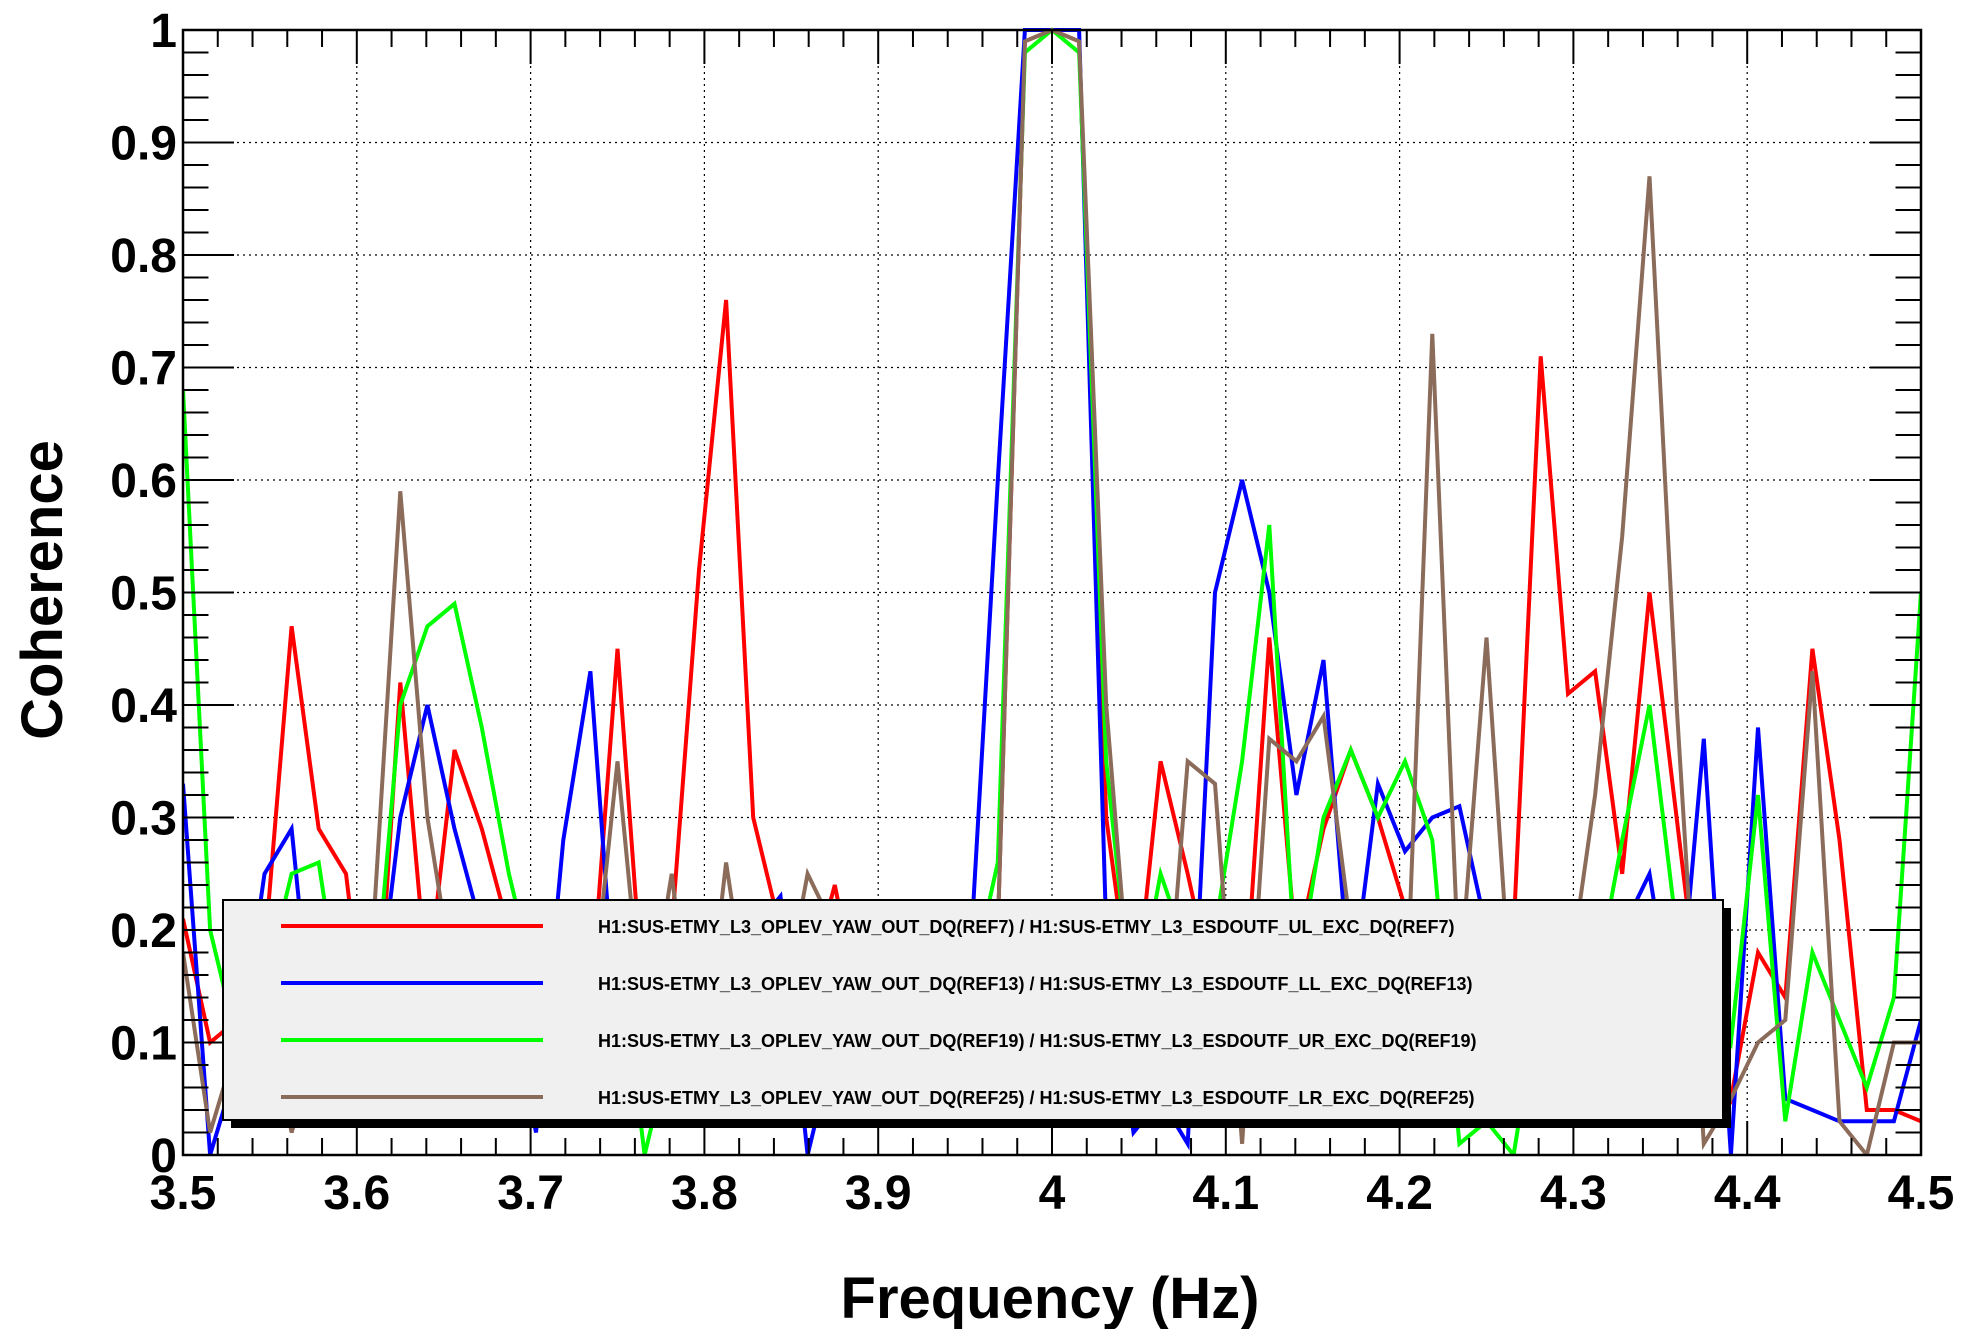  I want to click on y-tick-label: 0.5, so click(143, 594).